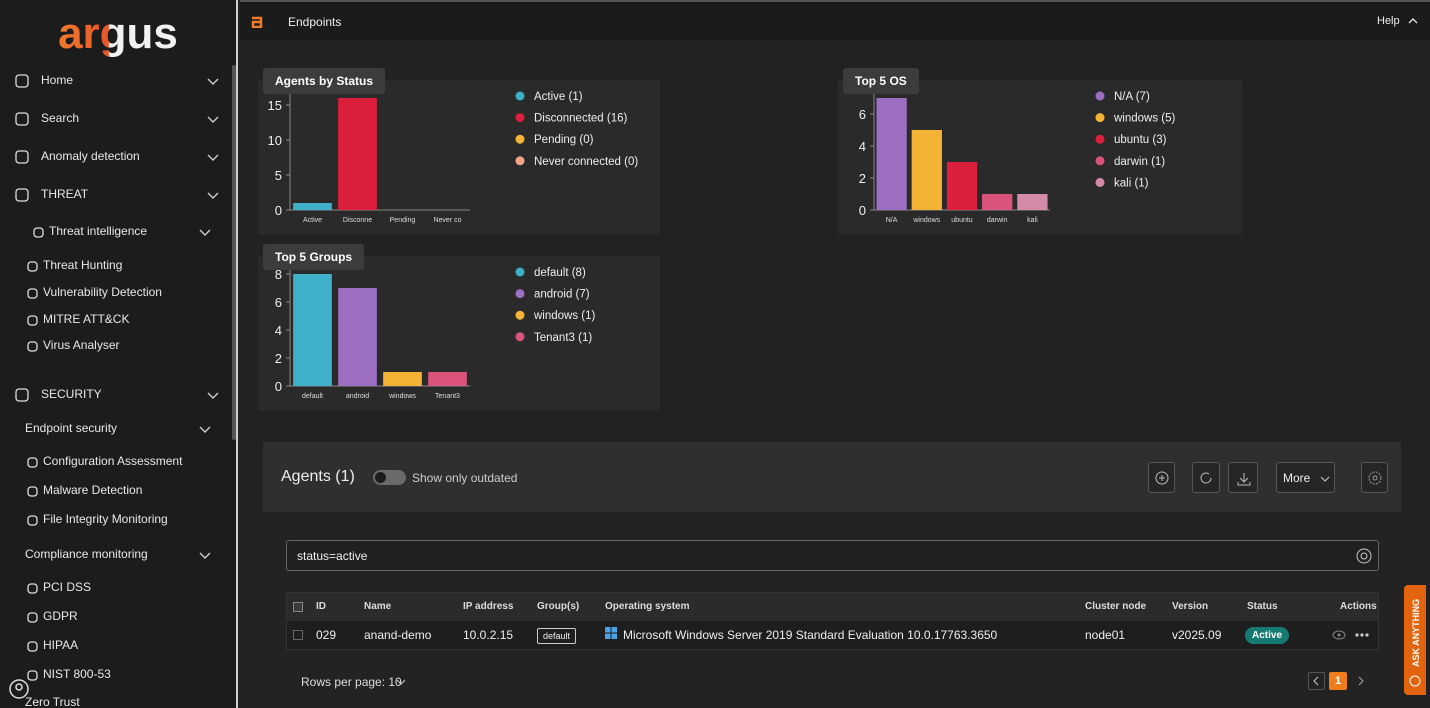 This screenshot has width=1430, height=708. Describe the element at coordinates (1190, 606) in the screenshot. I see `column-header: Version` at that location.